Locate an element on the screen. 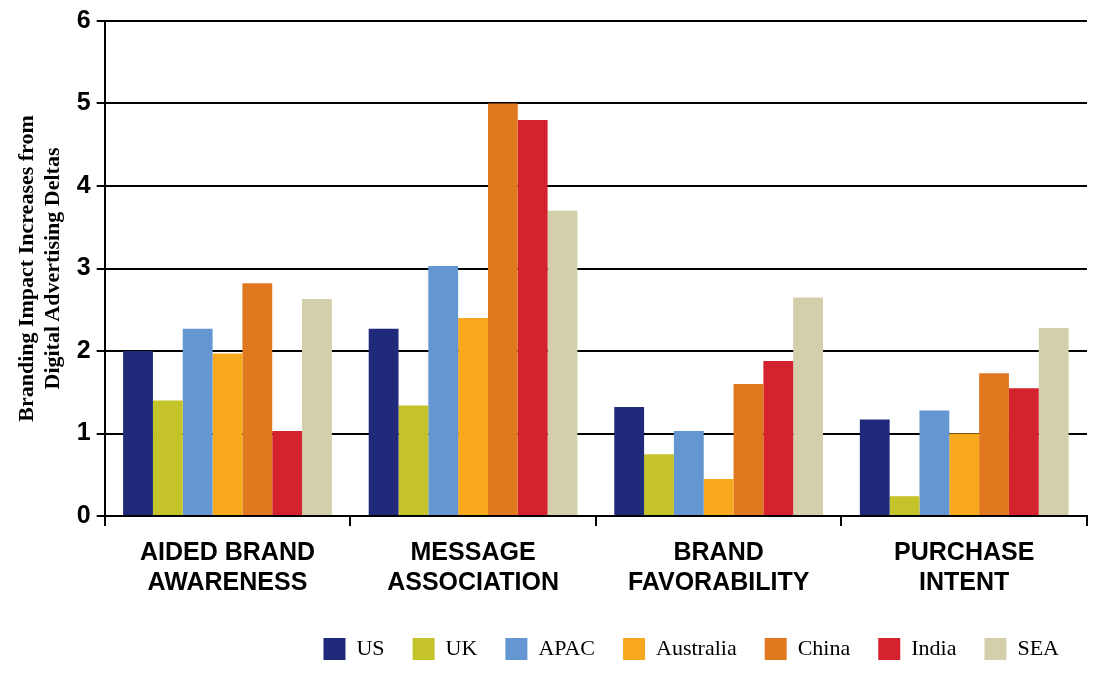 Image resolution: width=1107 pixels, height=676 pixels. y-tick-label: 3 is located at coordinates (83, 266).